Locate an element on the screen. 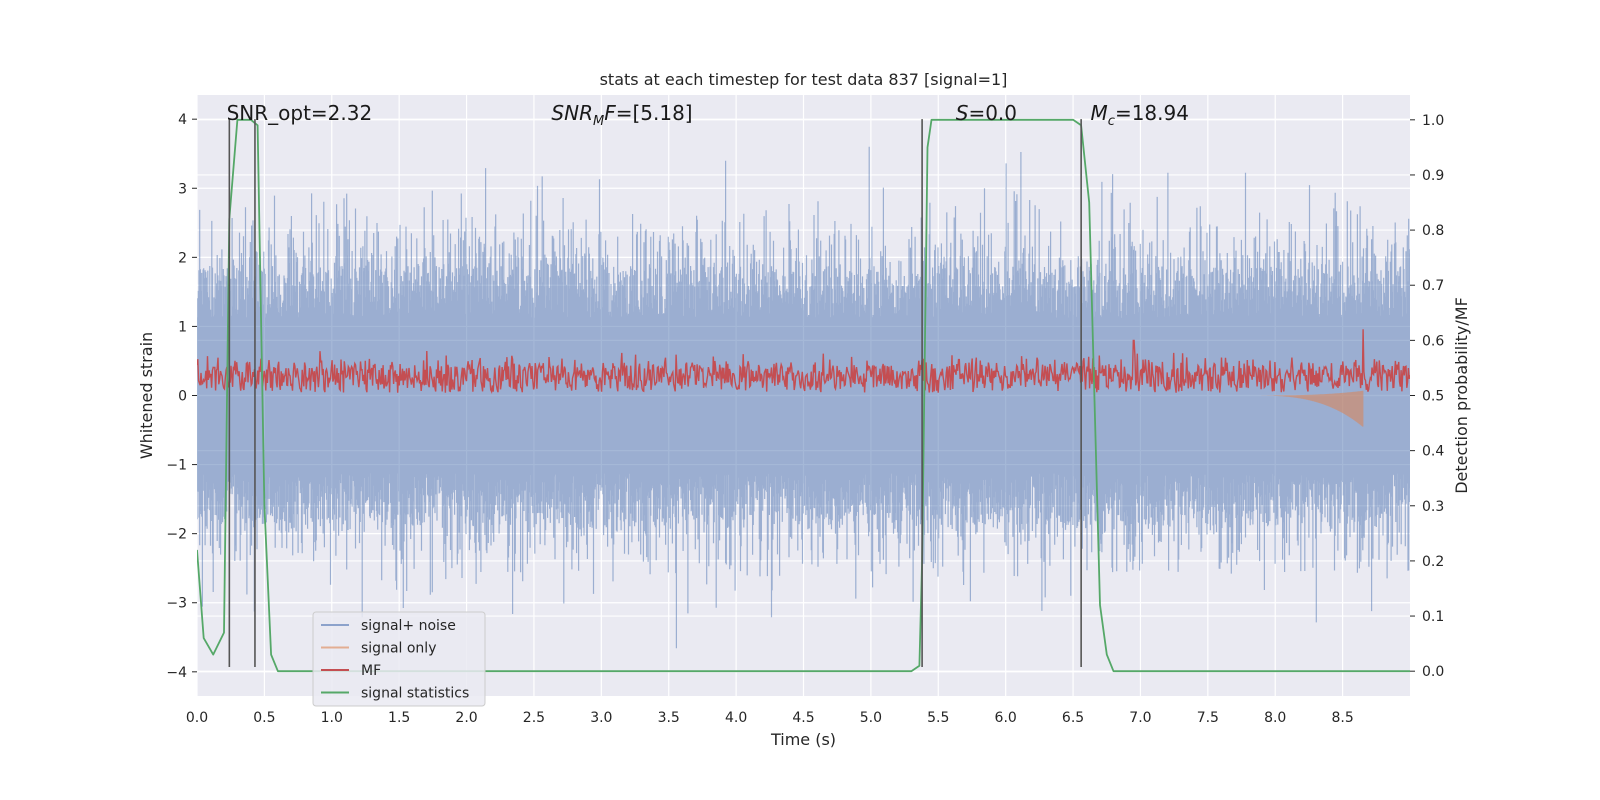  y2-tick-label: 0.4 is located at coordinates (1433, 452).